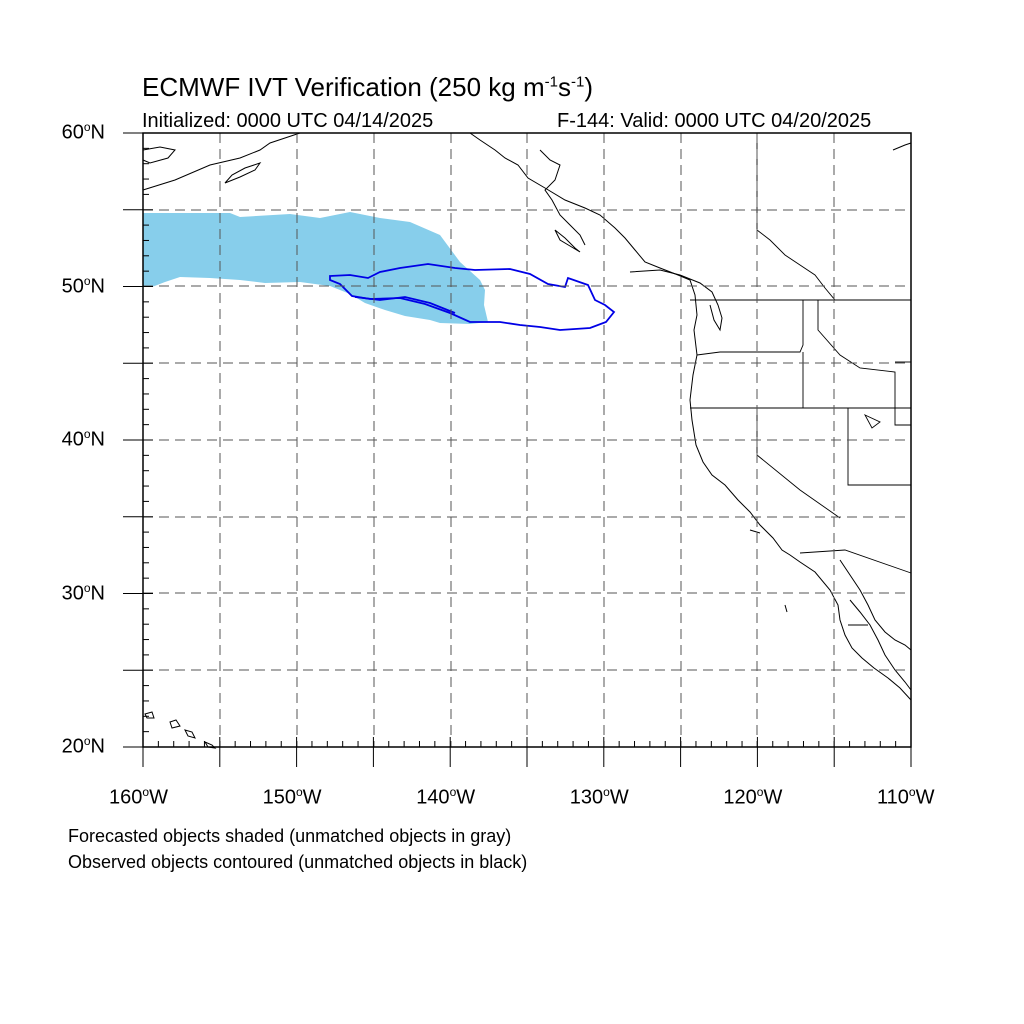 This screenshot has height=1024, width=1024. I want to click on forecast-object, so click(315, 268).